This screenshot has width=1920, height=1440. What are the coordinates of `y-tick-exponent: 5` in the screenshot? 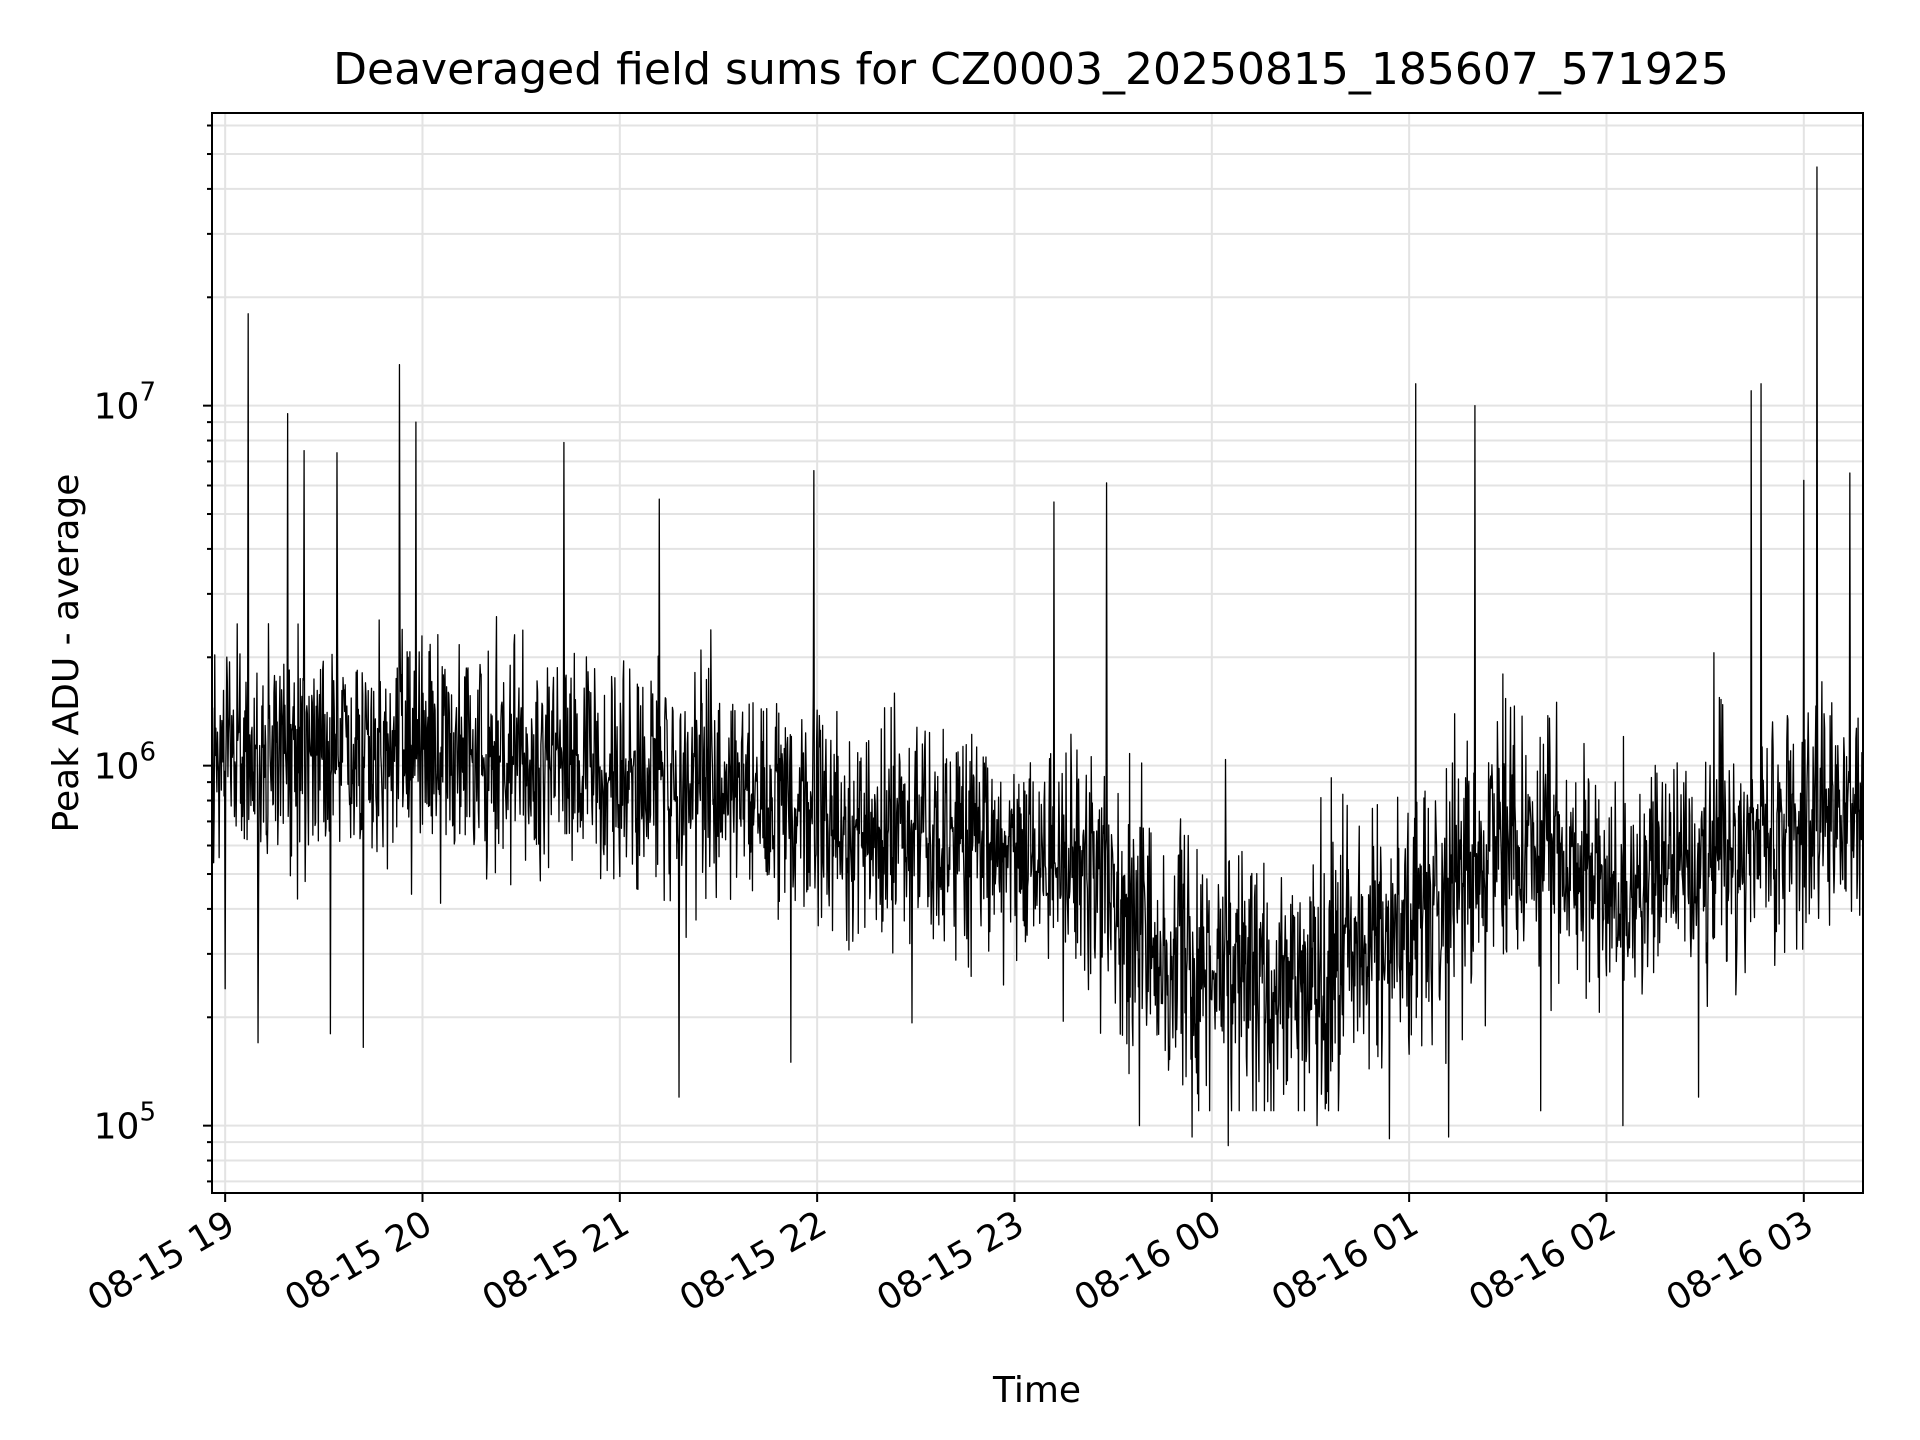 It's located at (147, 1113).